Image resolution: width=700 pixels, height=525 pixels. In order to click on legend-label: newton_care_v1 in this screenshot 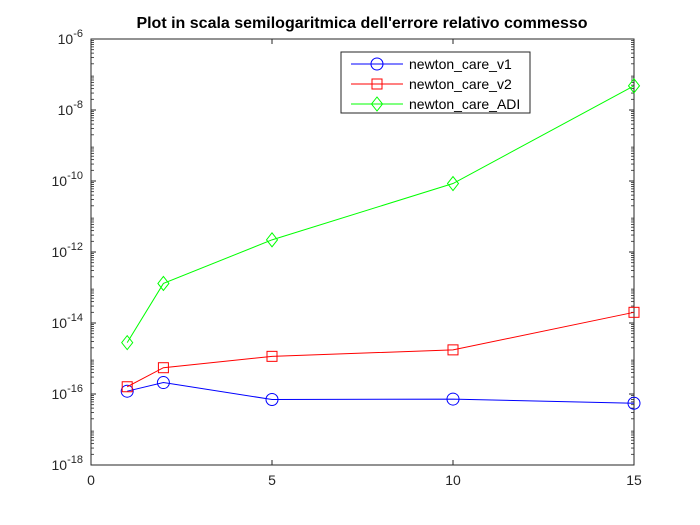, I will do `click(460, 64)`.